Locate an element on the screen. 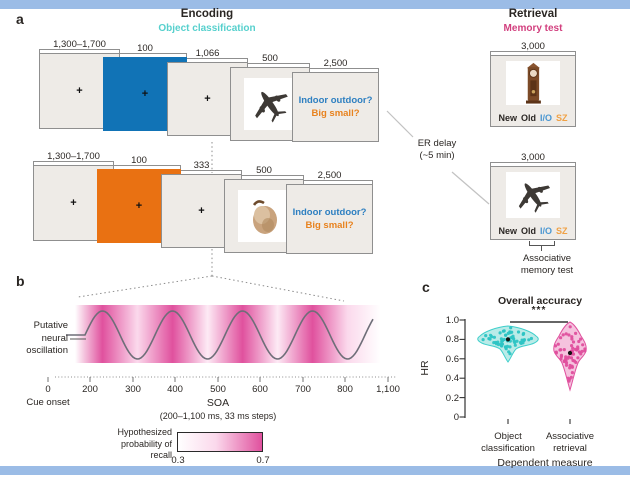 This screenshot has width=630, height=477. retrieval-associative-screen: New Old I/O SZ is located at coordinates (533, 203).